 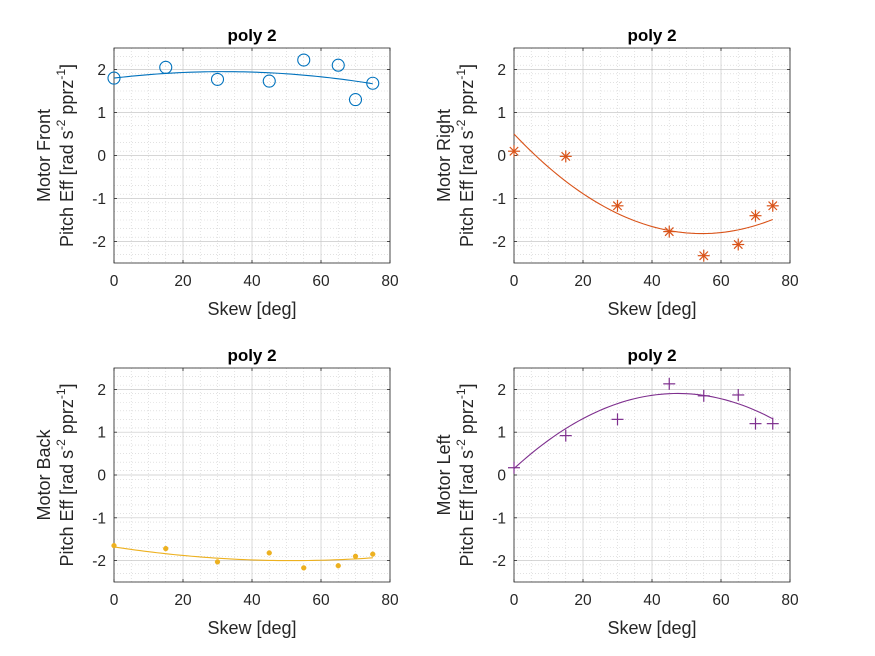 I want to click on y-axis-label-line1: Motor Front, so click(x=44, y=155).